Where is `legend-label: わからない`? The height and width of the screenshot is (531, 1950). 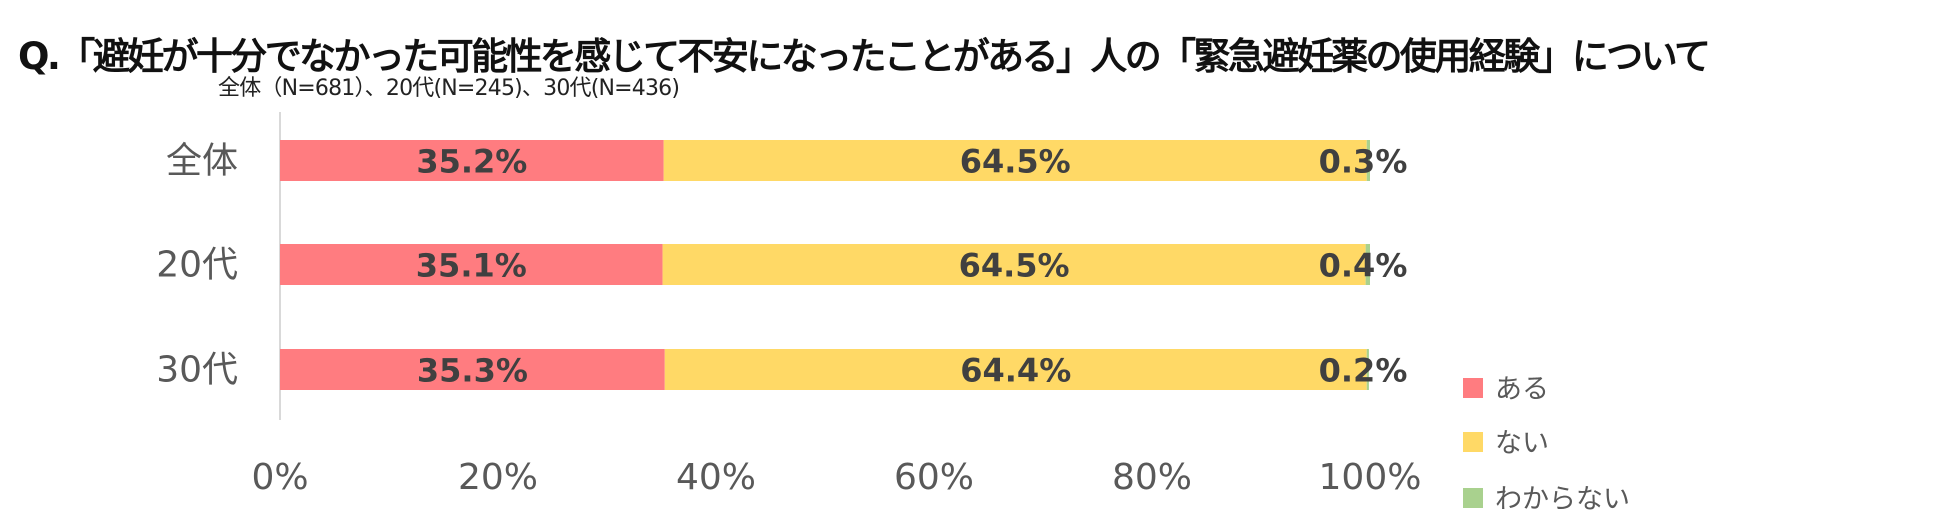 legend-label: わからない is located at coordinates (1562, 499).